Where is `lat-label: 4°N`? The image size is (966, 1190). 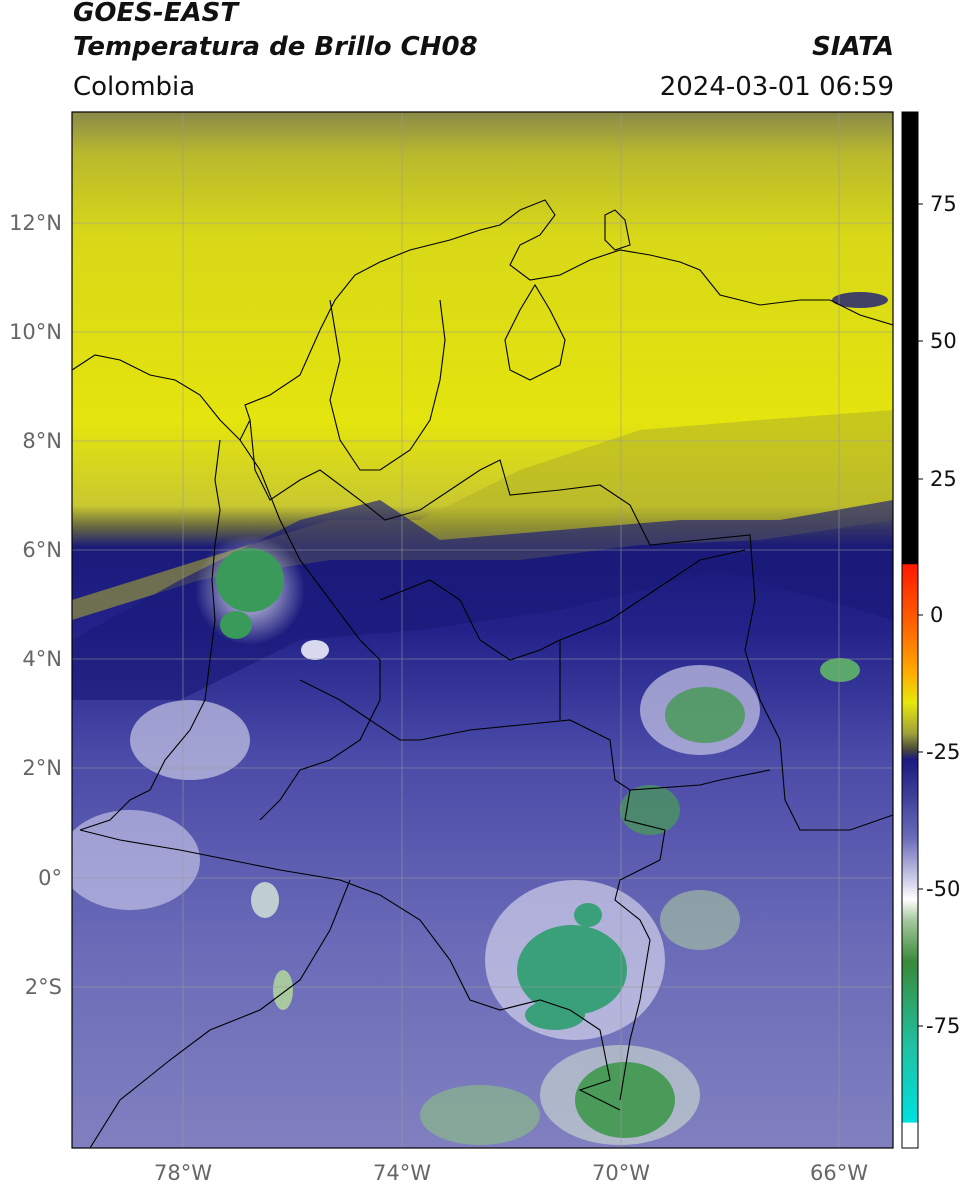 lat-label: 4°N is located at coordinates (42, 659).